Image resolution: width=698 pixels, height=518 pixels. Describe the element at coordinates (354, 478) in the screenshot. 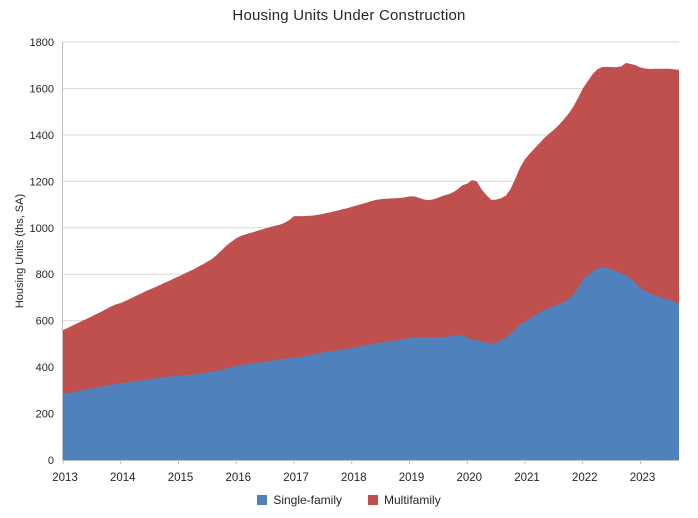

I see `svg-text: 2018` at that location.